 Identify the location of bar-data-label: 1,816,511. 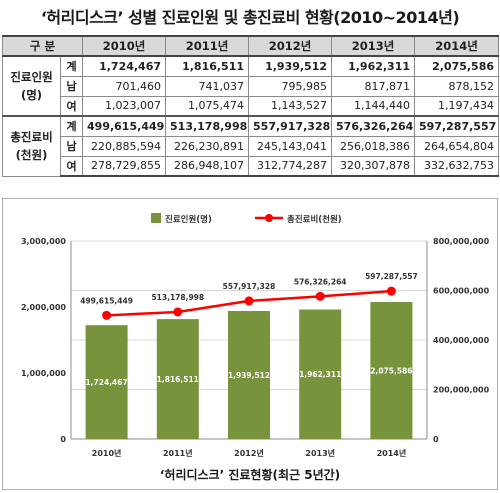
(178, 379).